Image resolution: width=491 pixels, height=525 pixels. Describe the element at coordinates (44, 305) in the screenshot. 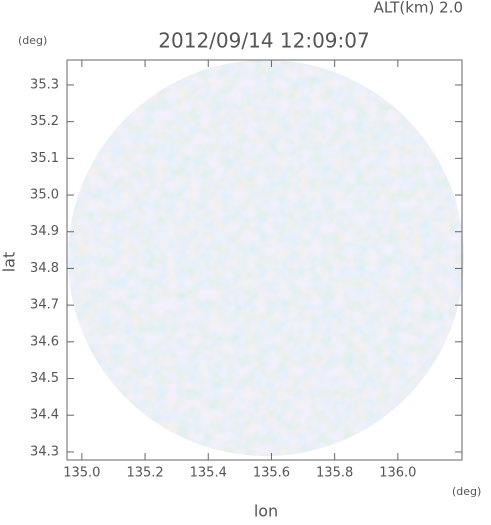

I see `y-tick-label: 34.7` at that location.